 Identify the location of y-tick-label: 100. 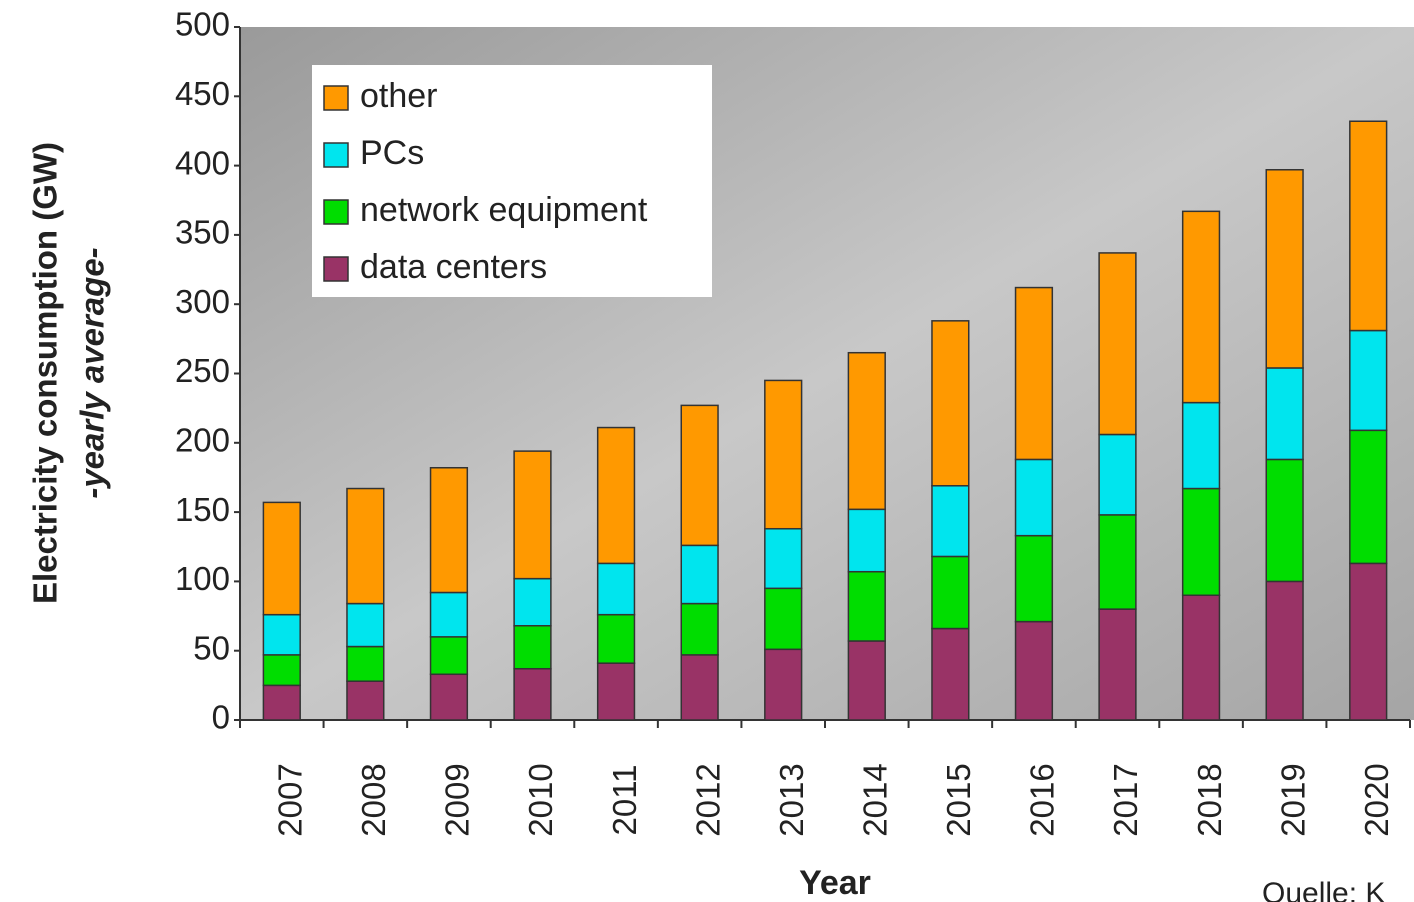
(202, 578).